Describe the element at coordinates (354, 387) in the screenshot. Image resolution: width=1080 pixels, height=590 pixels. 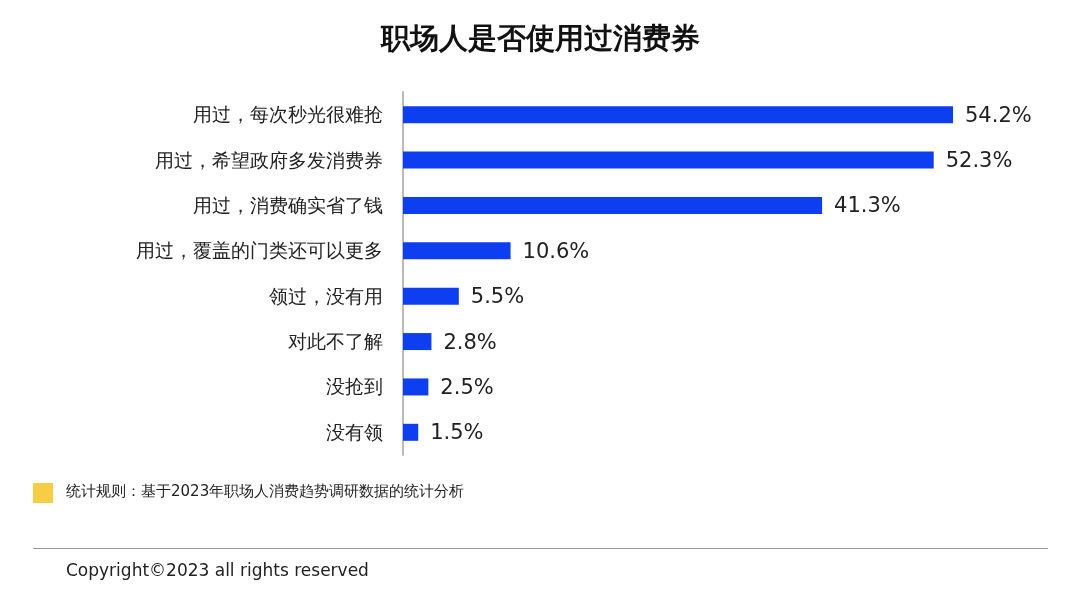
I see `y-tick-label: 没抢到` at that location.